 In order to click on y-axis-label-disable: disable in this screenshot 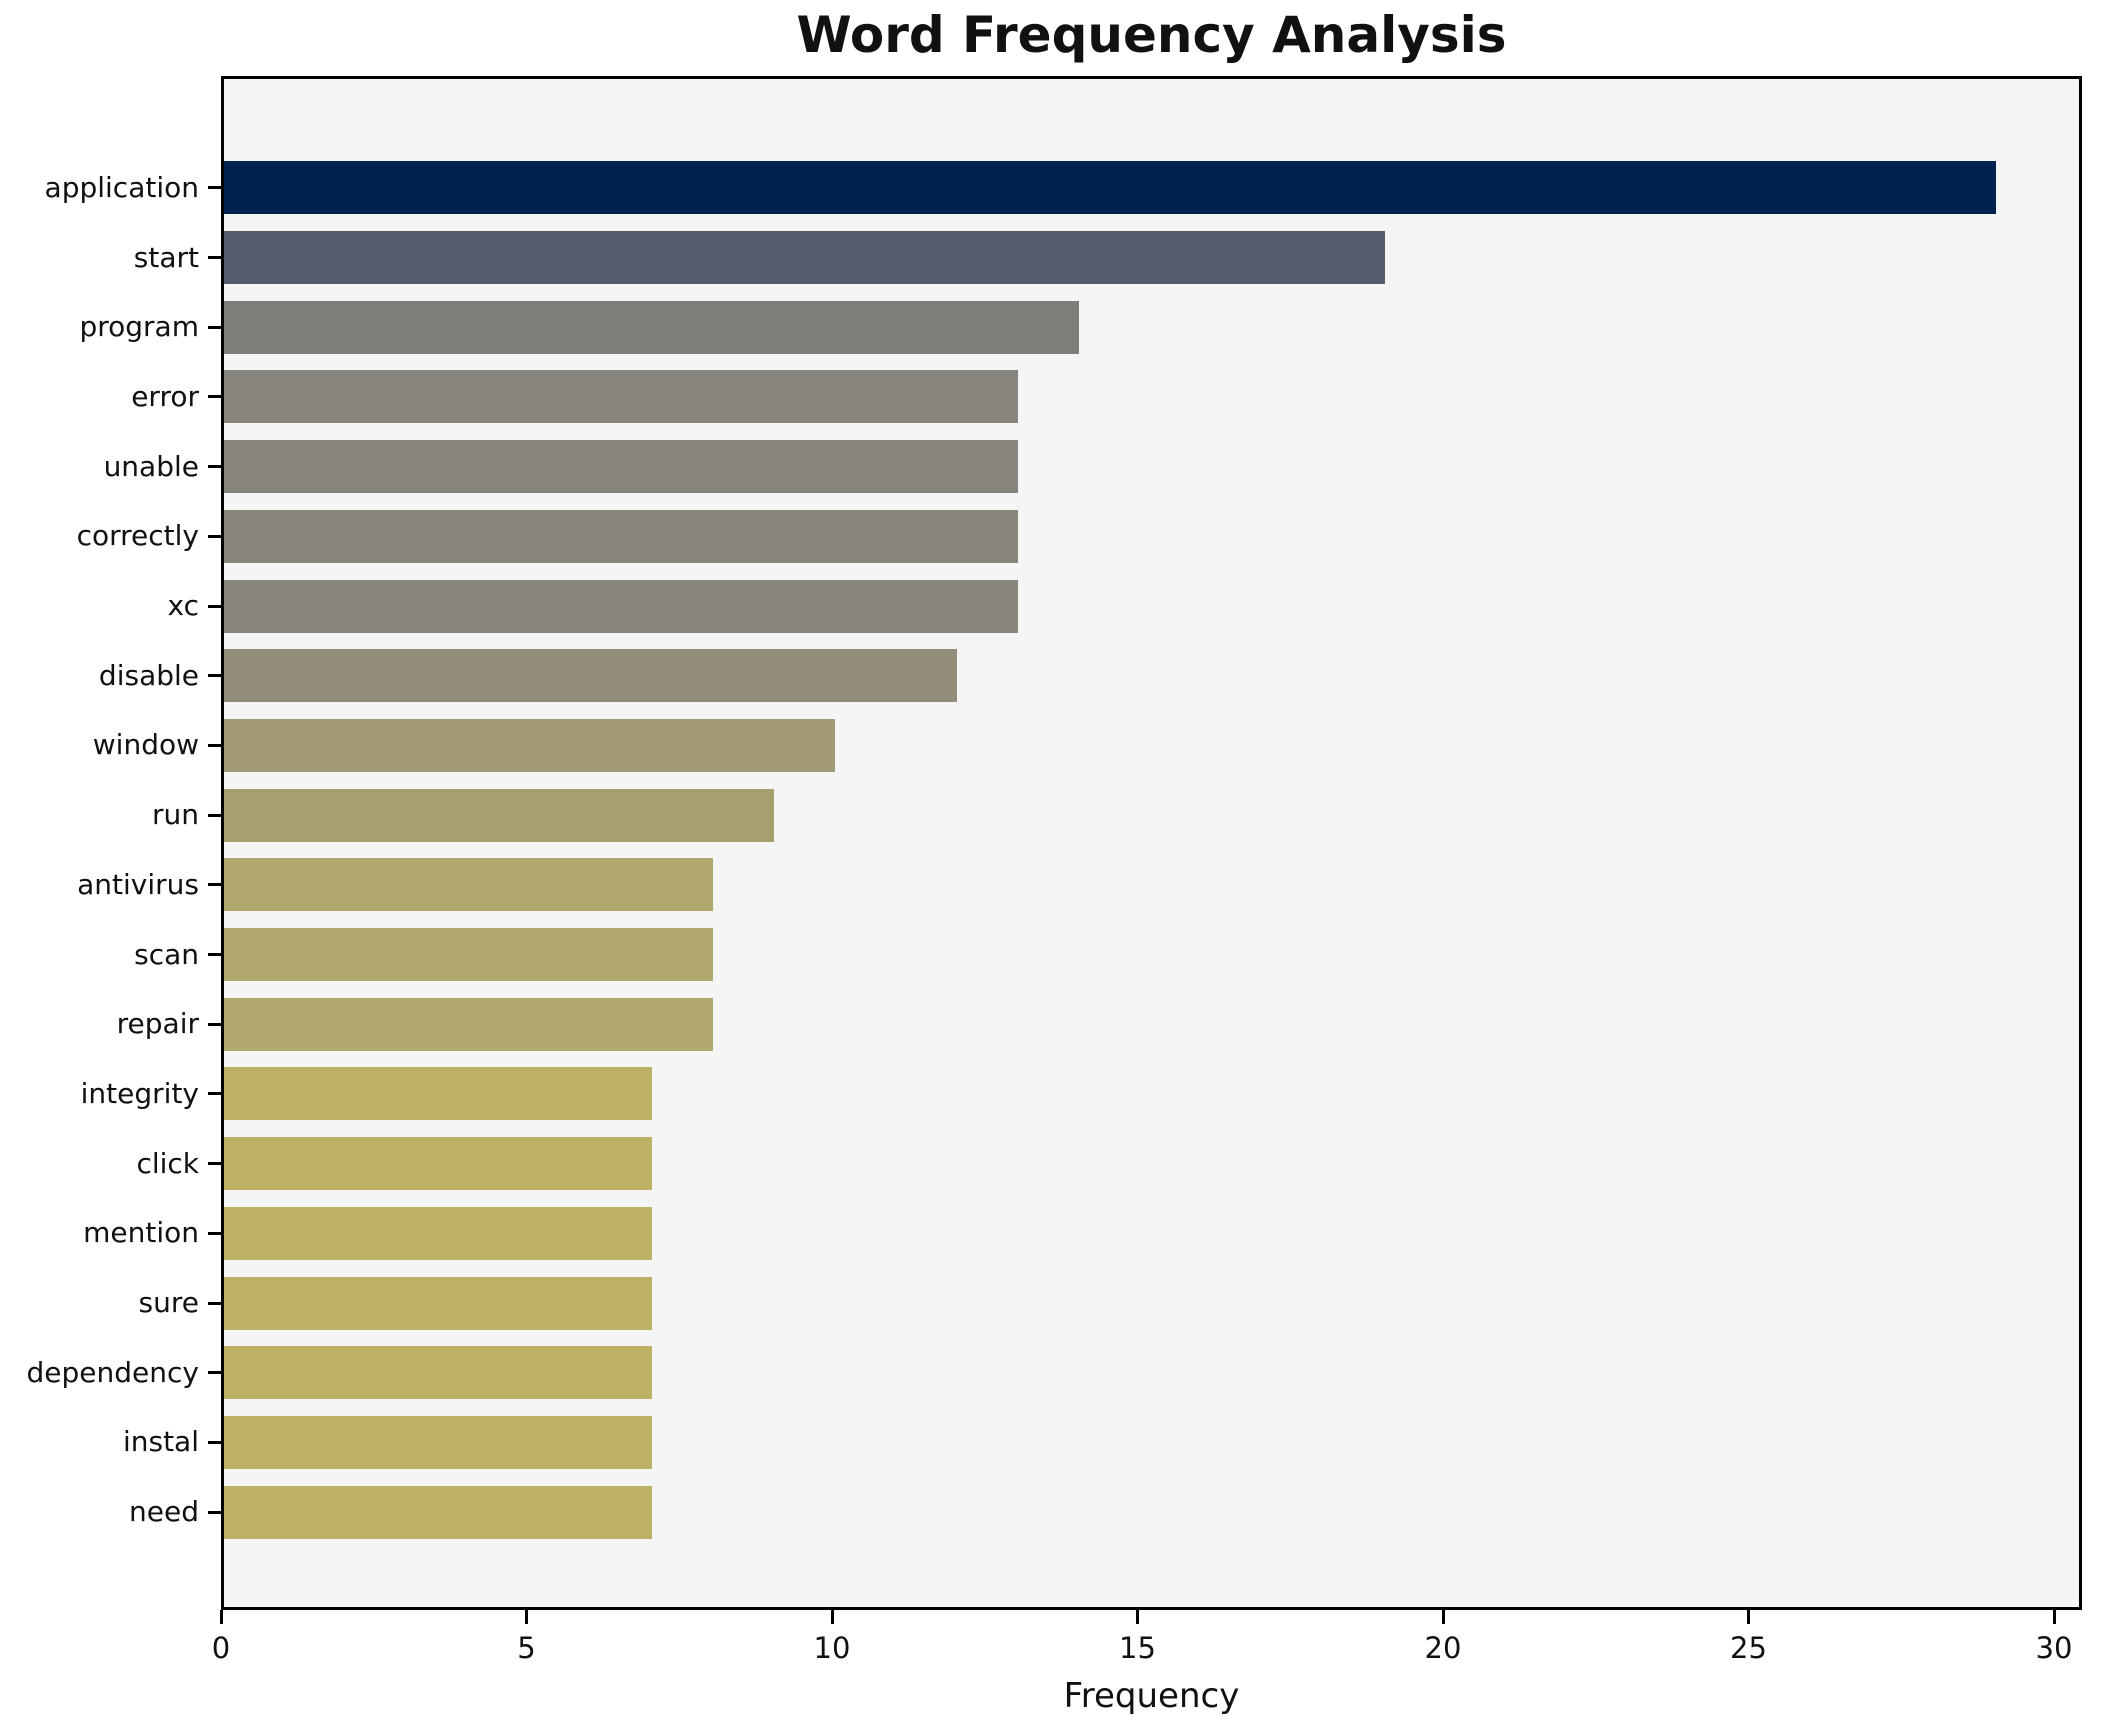, I will do `click(148, 675)`.